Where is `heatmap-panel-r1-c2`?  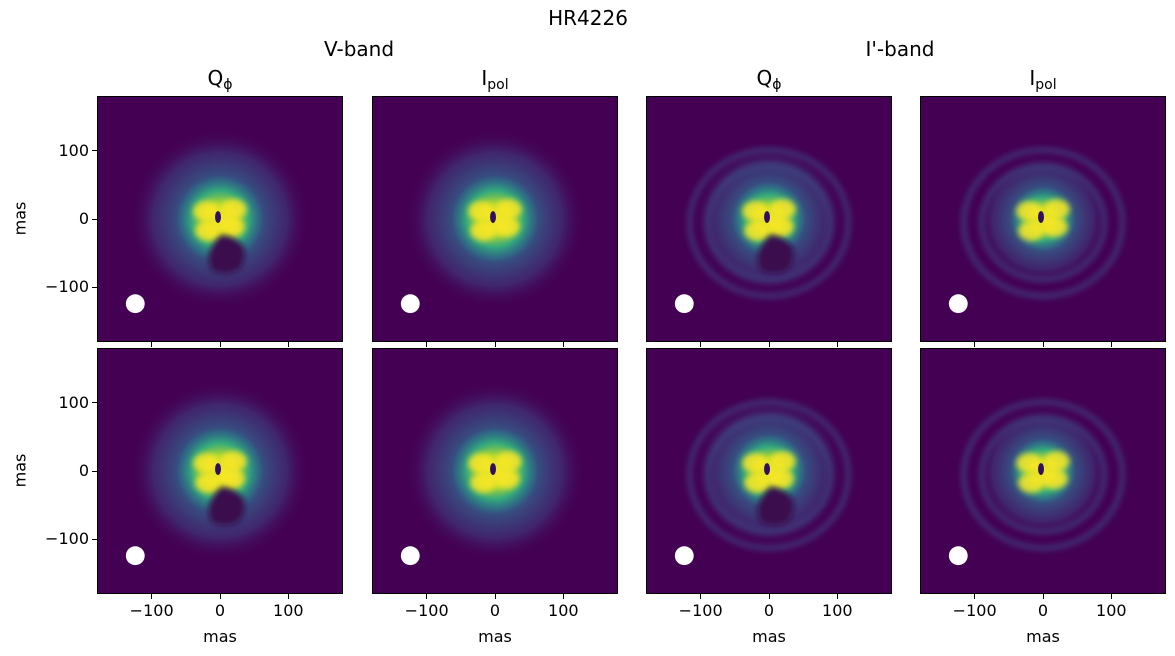
heatmap-panel-r1-c2 is located at coordinates (495, 219).